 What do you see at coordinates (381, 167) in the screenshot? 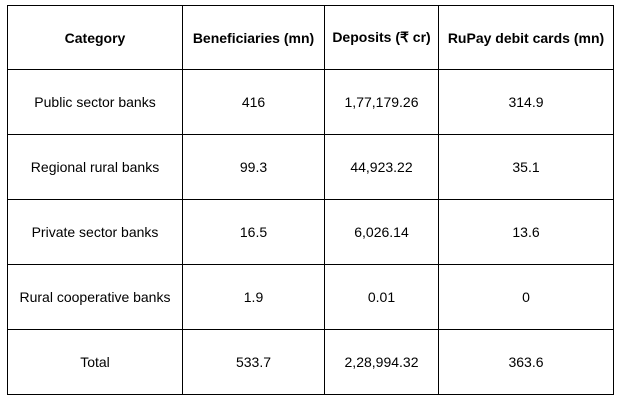
I see `cell-deposits: 44,923.22` at bounding box center [381, 167].